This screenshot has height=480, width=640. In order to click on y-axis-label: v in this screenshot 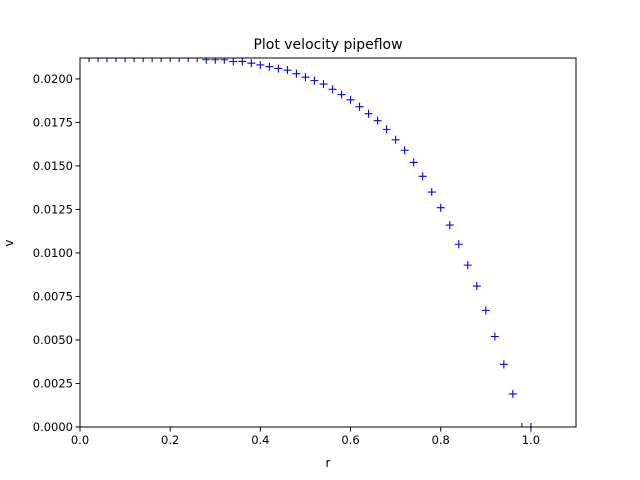, I will do `click(9, 242)`.